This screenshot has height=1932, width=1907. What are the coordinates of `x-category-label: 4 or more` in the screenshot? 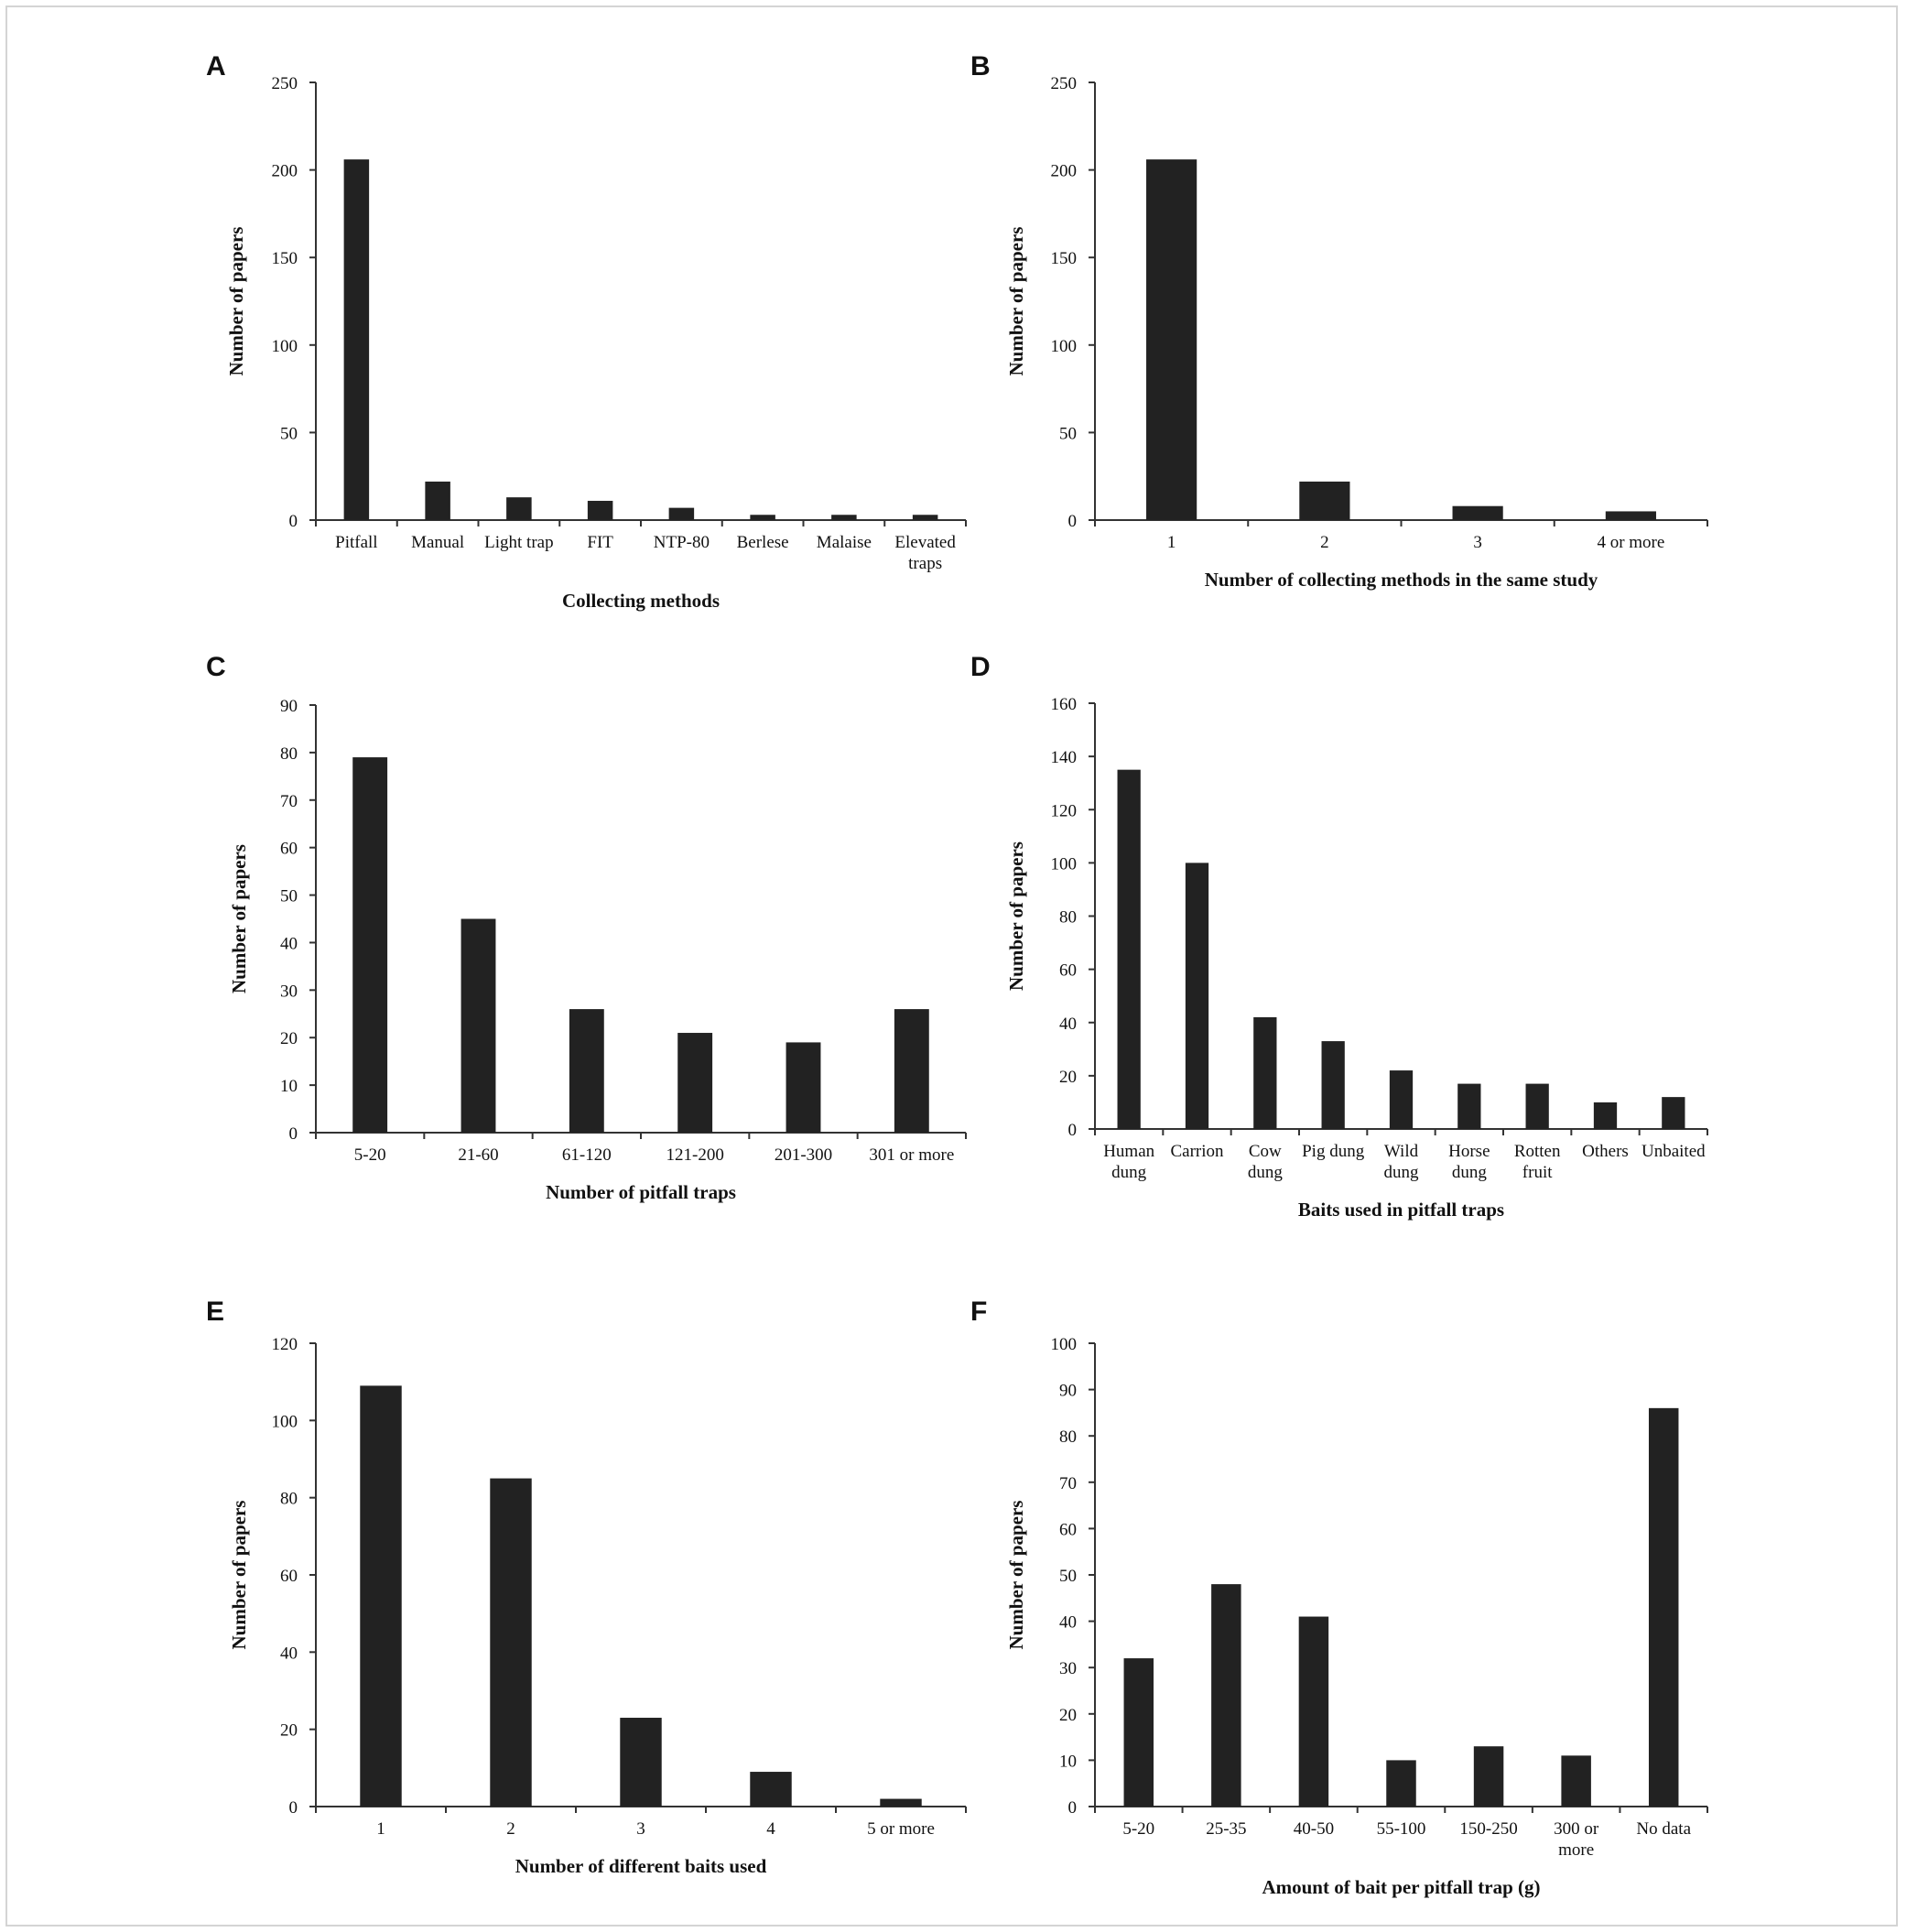 It's located at (1630, 542).